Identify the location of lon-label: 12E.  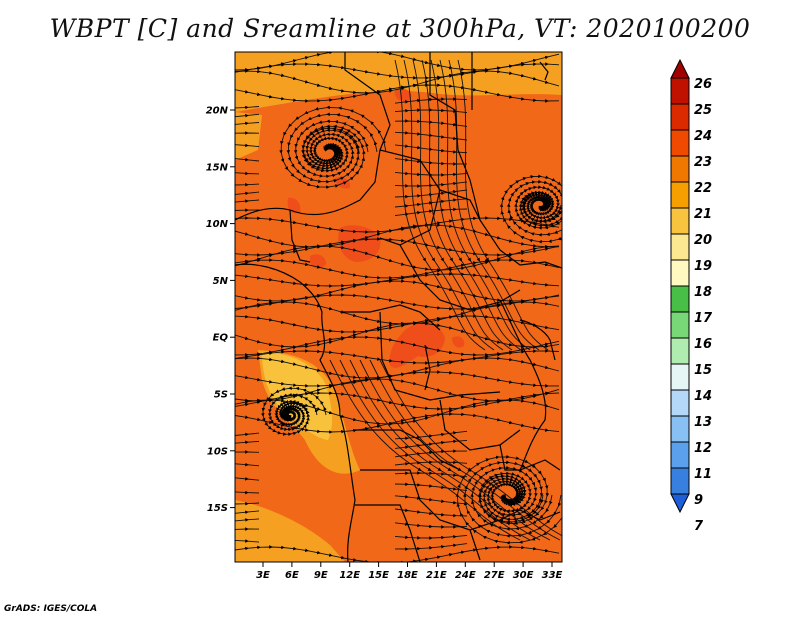
(349, 575).